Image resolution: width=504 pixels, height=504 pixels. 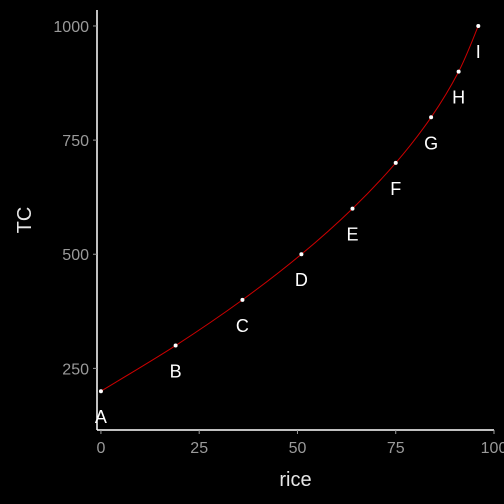 I want to click on point-label: F, so click(x=395, y=189).